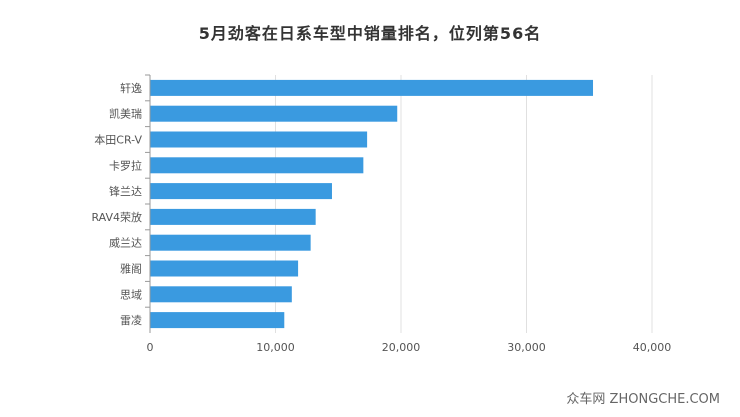  Describe the element at coordinates (401, 347) in the screenshot. I see `x-tick-label: 20,000` at that location.